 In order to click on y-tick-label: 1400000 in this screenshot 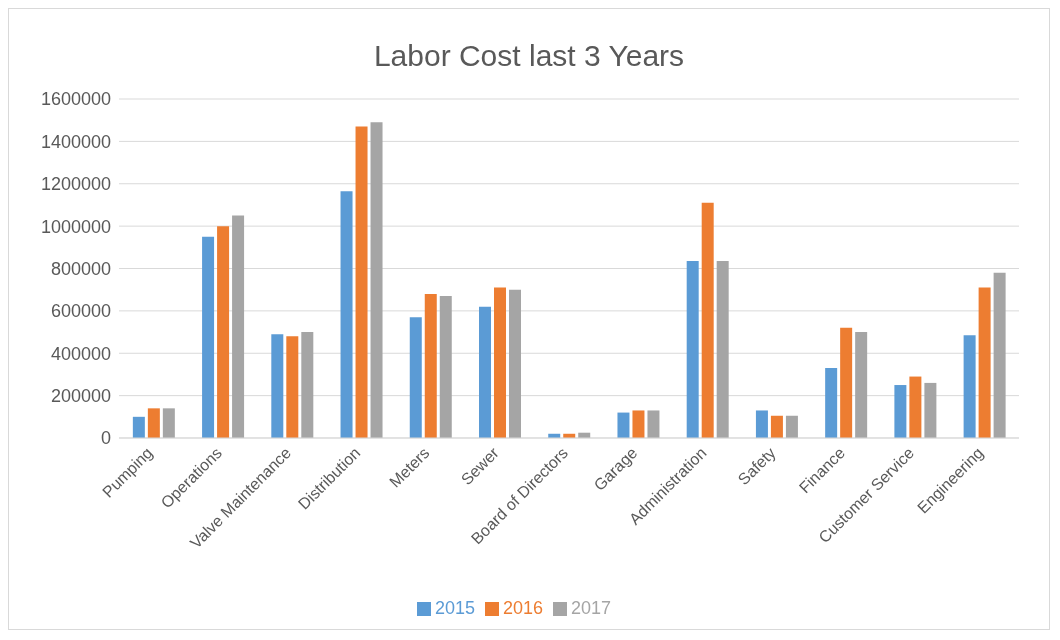, I will do `click(75, 141)`.